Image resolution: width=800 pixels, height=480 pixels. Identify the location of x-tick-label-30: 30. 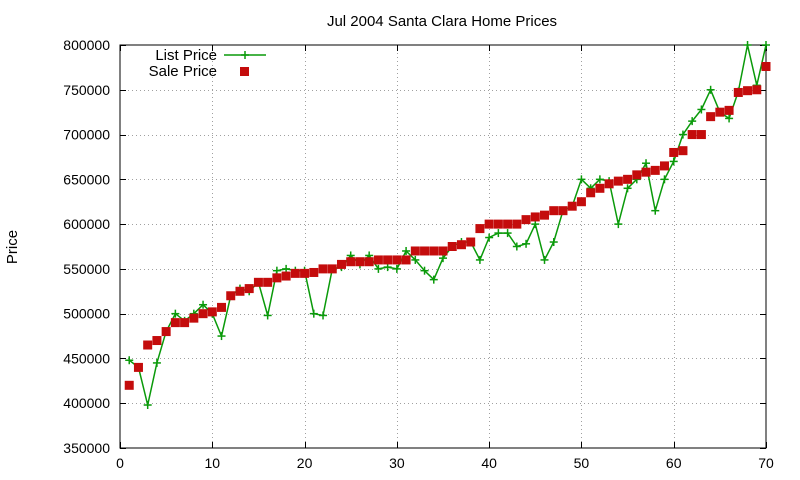
(397, 463).